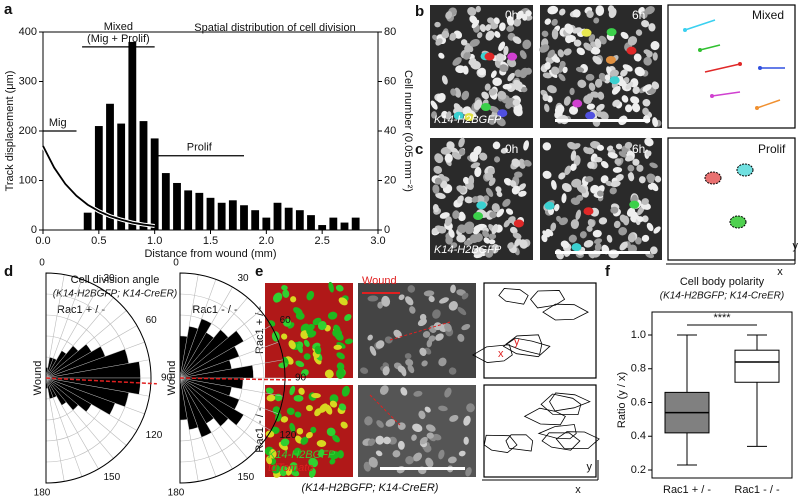 The width and height of the screenshot is (800, 499). Describe the element at coordinates (42, 241) in the screenshot. I see `x-tick-label: 0.0` at that location.